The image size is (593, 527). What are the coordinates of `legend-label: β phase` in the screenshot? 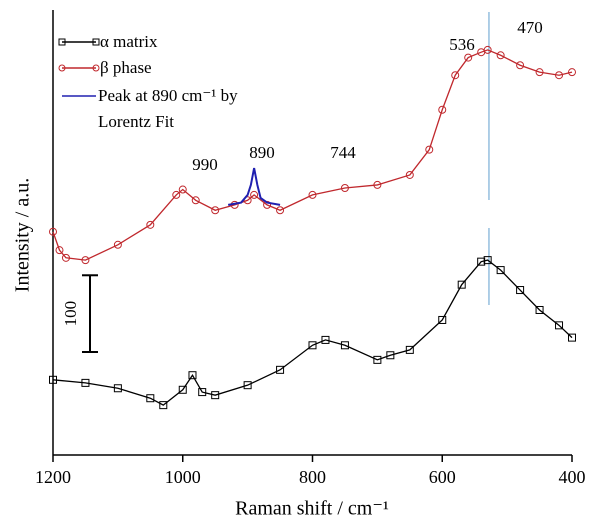 It's located at (126, 67).